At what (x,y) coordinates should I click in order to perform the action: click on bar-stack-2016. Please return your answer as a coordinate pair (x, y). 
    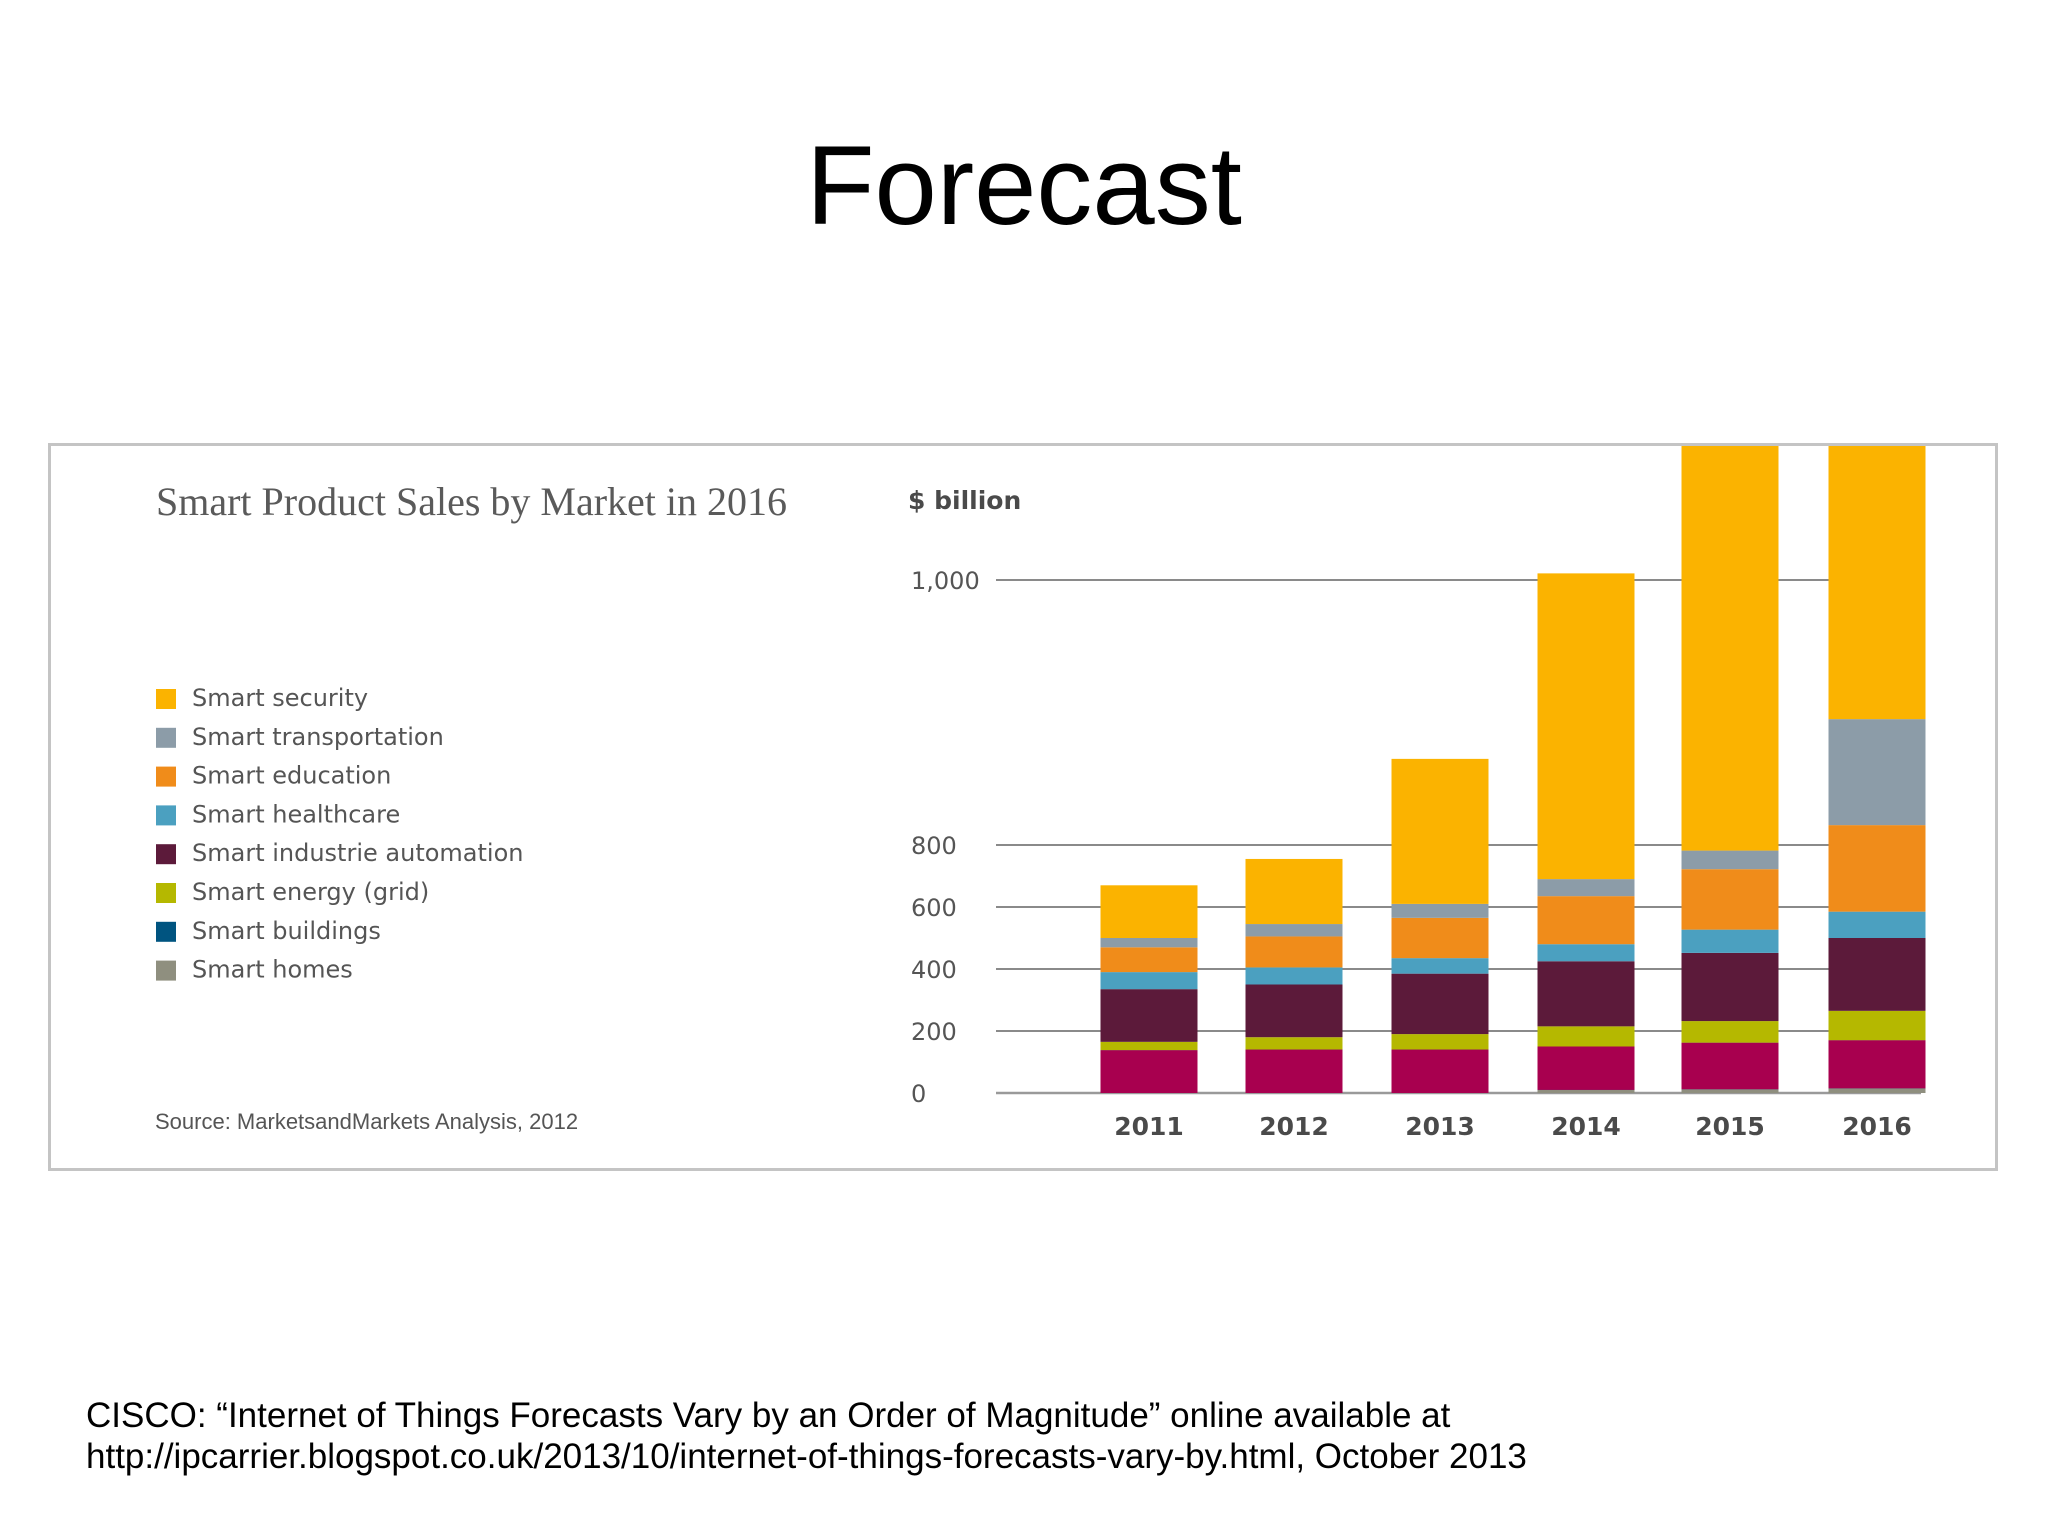
    Looking at the image, I should click on (1877, 769).